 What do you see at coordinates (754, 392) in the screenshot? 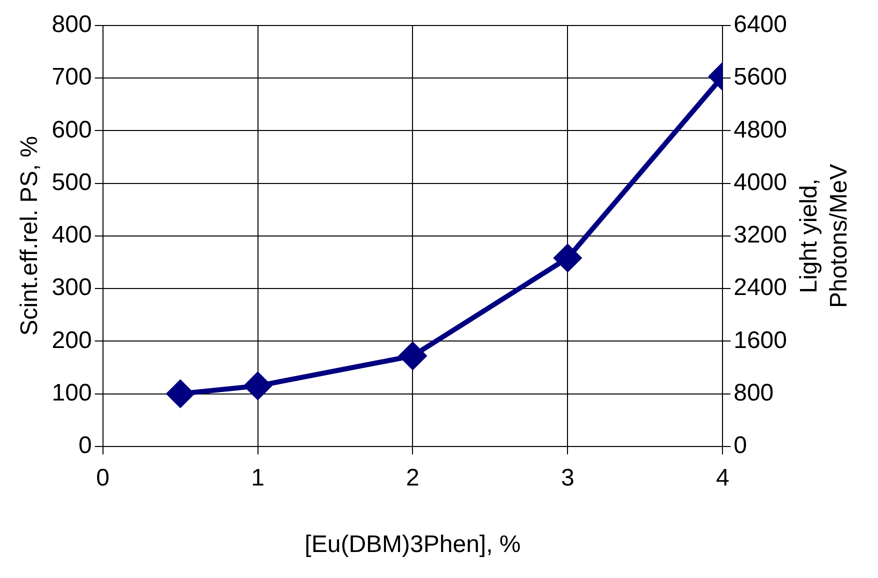
I see `y2-tick-label: 800` at bounding box center [754, 392].